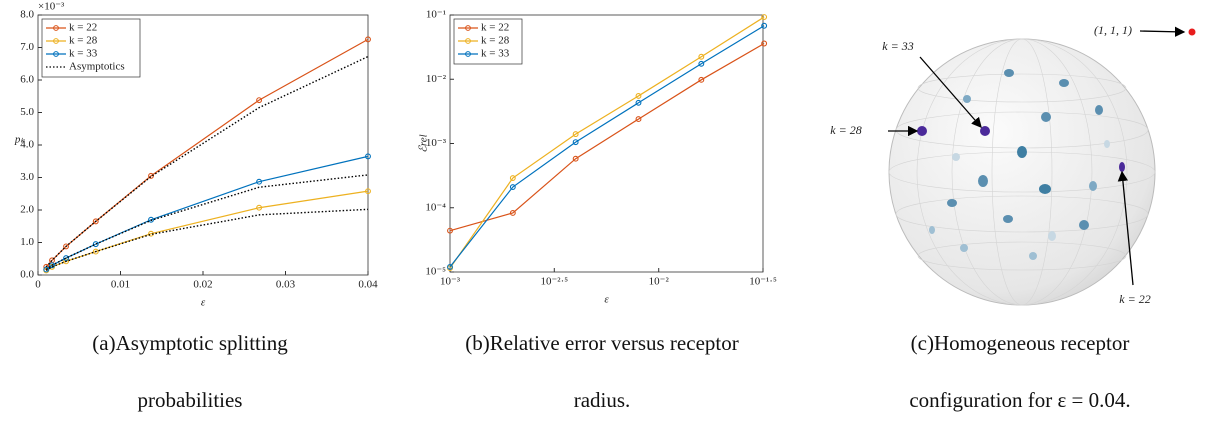 This screenshot has width=1206, height=435. What do you see at coordinates (845, 130) in the screenshot?
I see `label-k28: k = 28` at bounding box center [845, 130].